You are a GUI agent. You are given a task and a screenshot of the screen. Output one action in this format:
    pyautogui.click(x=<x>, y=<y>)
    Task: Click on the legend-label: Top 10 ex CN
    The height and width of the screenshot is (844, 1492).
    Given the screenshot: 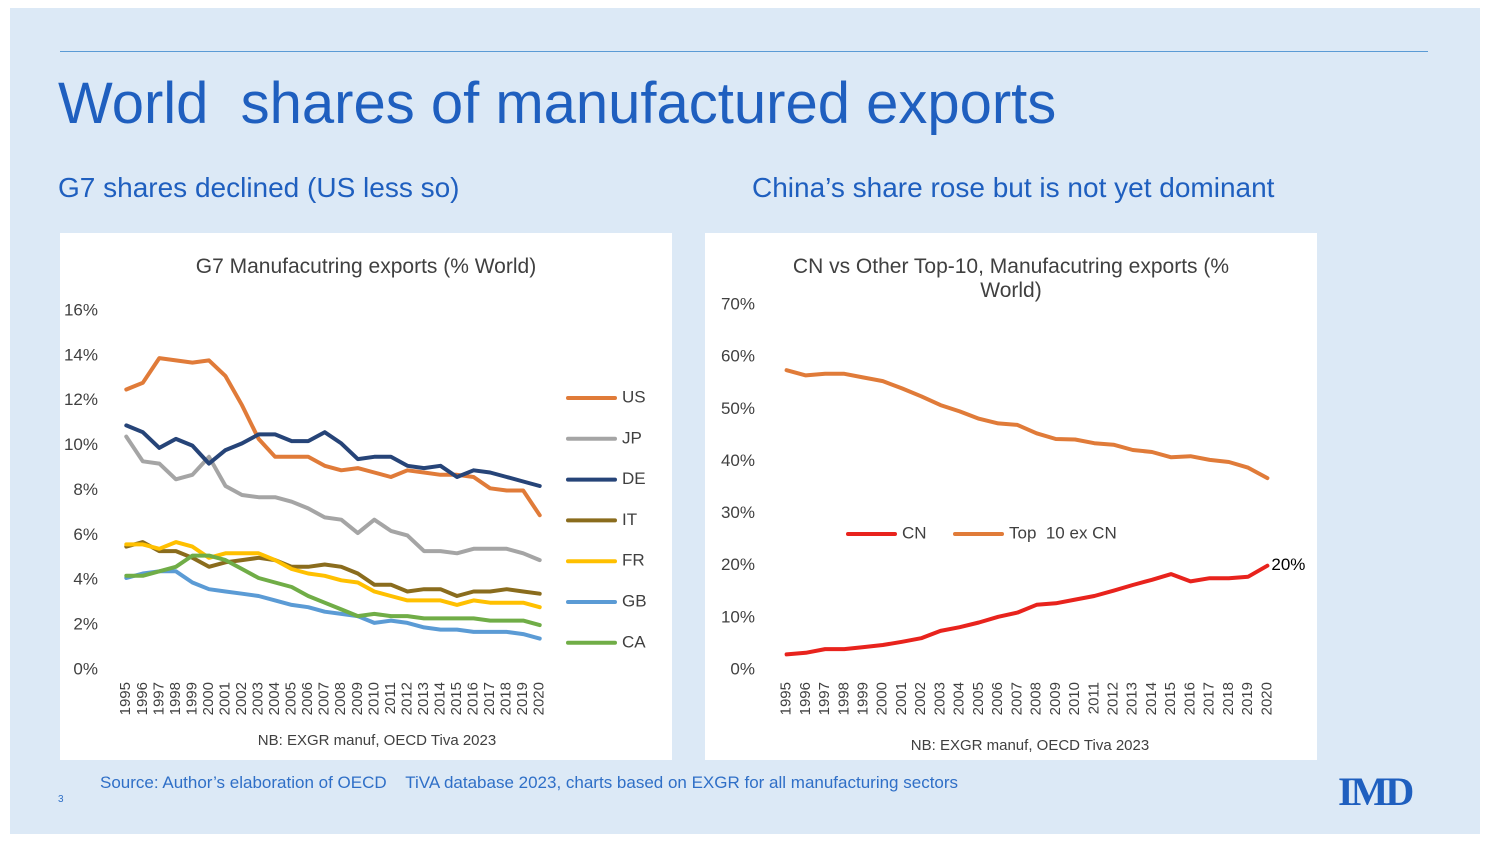 What is the action you would take?
    pyautogui.click(x=1063, y=532)
    